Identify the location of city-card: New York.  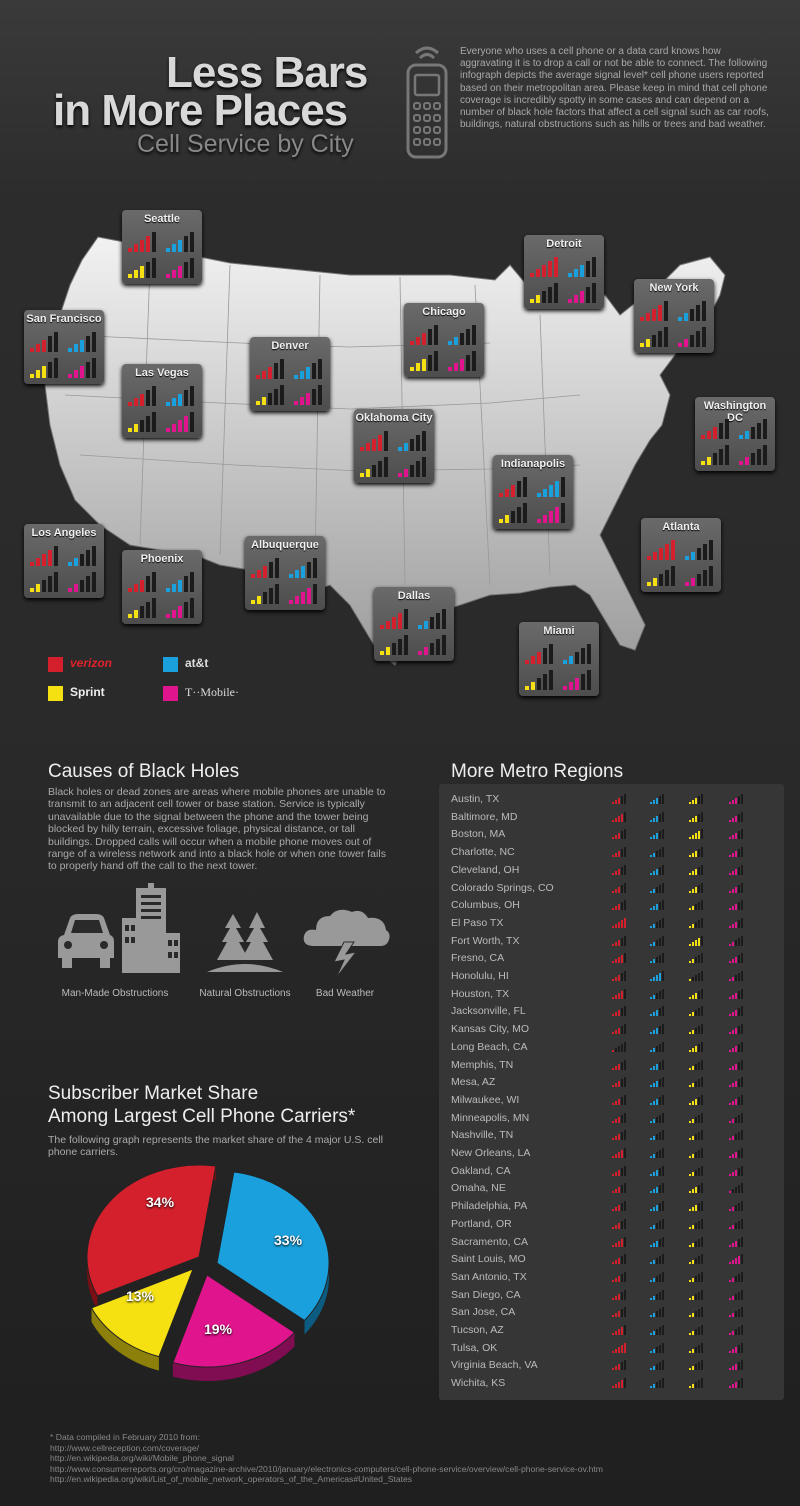
(674, 316).